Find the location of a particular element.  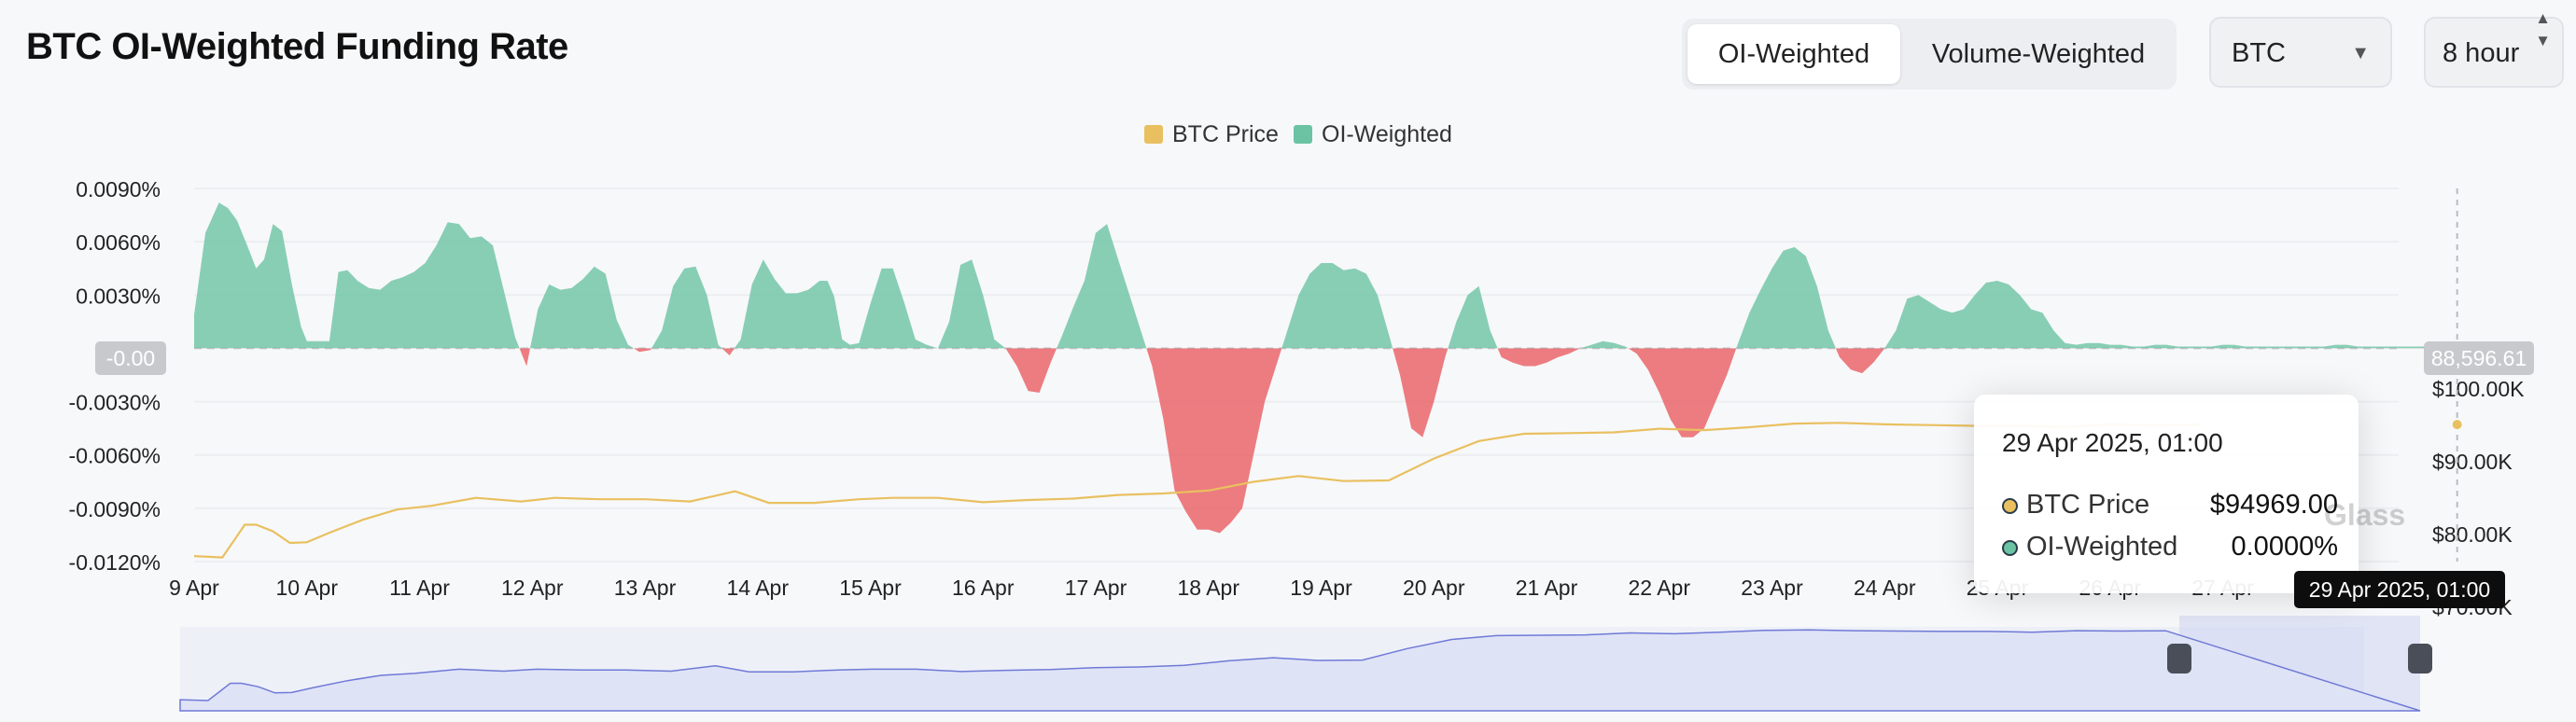

crosshair-right-label: 88,596.61 is located at coordinates (2479, 358).